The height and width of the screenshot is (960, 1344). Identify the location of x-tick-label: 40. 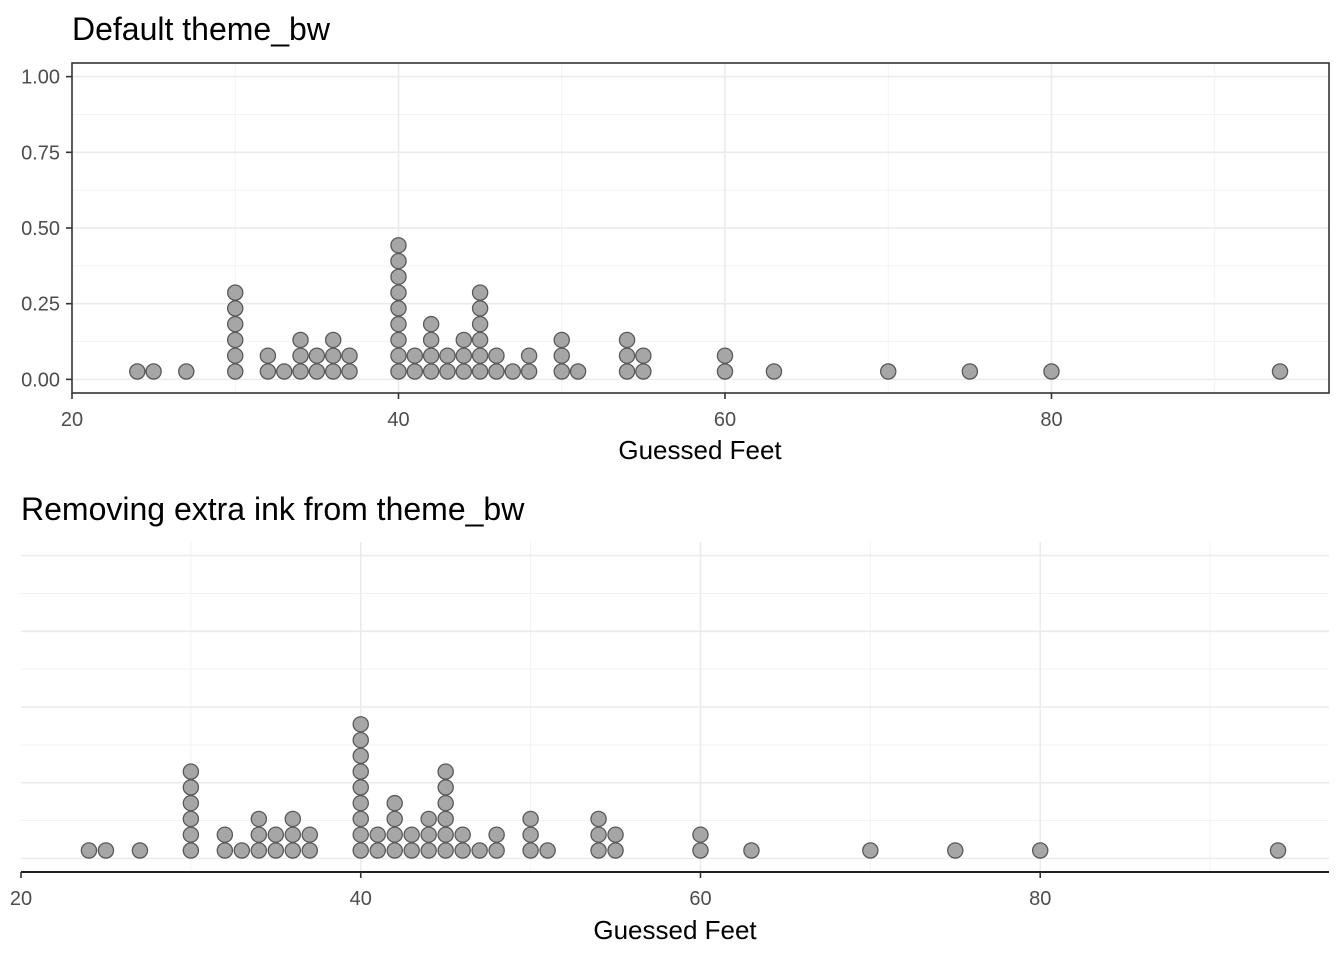
(361, 899).